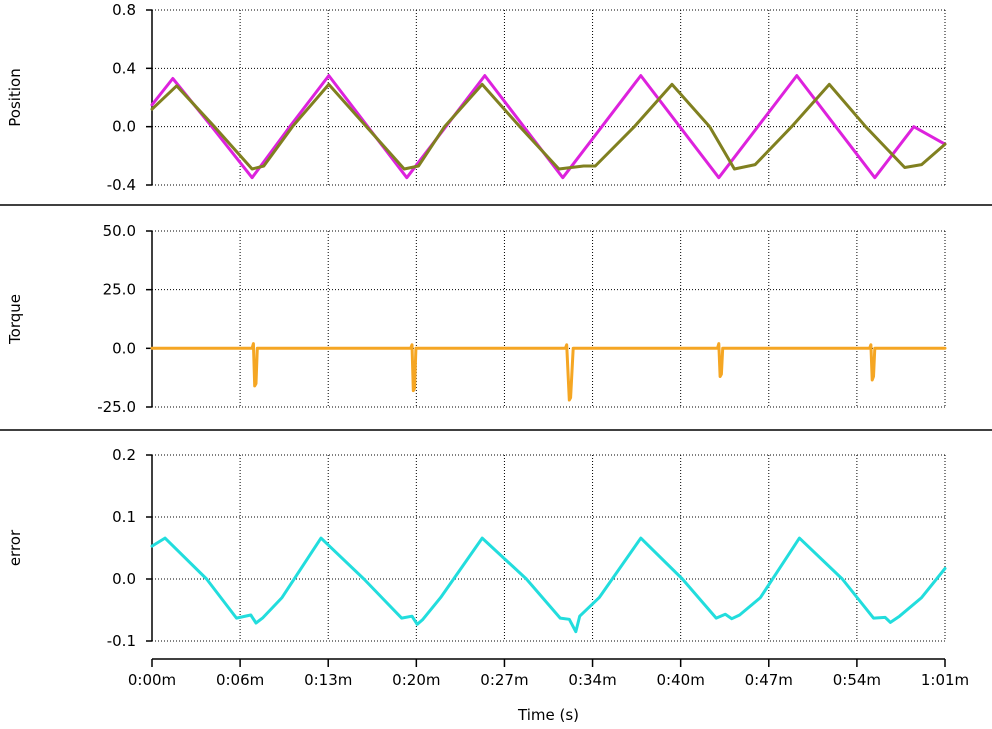  What do you see at coordinates (416, 680) in the screenshot?
I see `x-tick-label: 0:20m` at bounding box center [416, 680].